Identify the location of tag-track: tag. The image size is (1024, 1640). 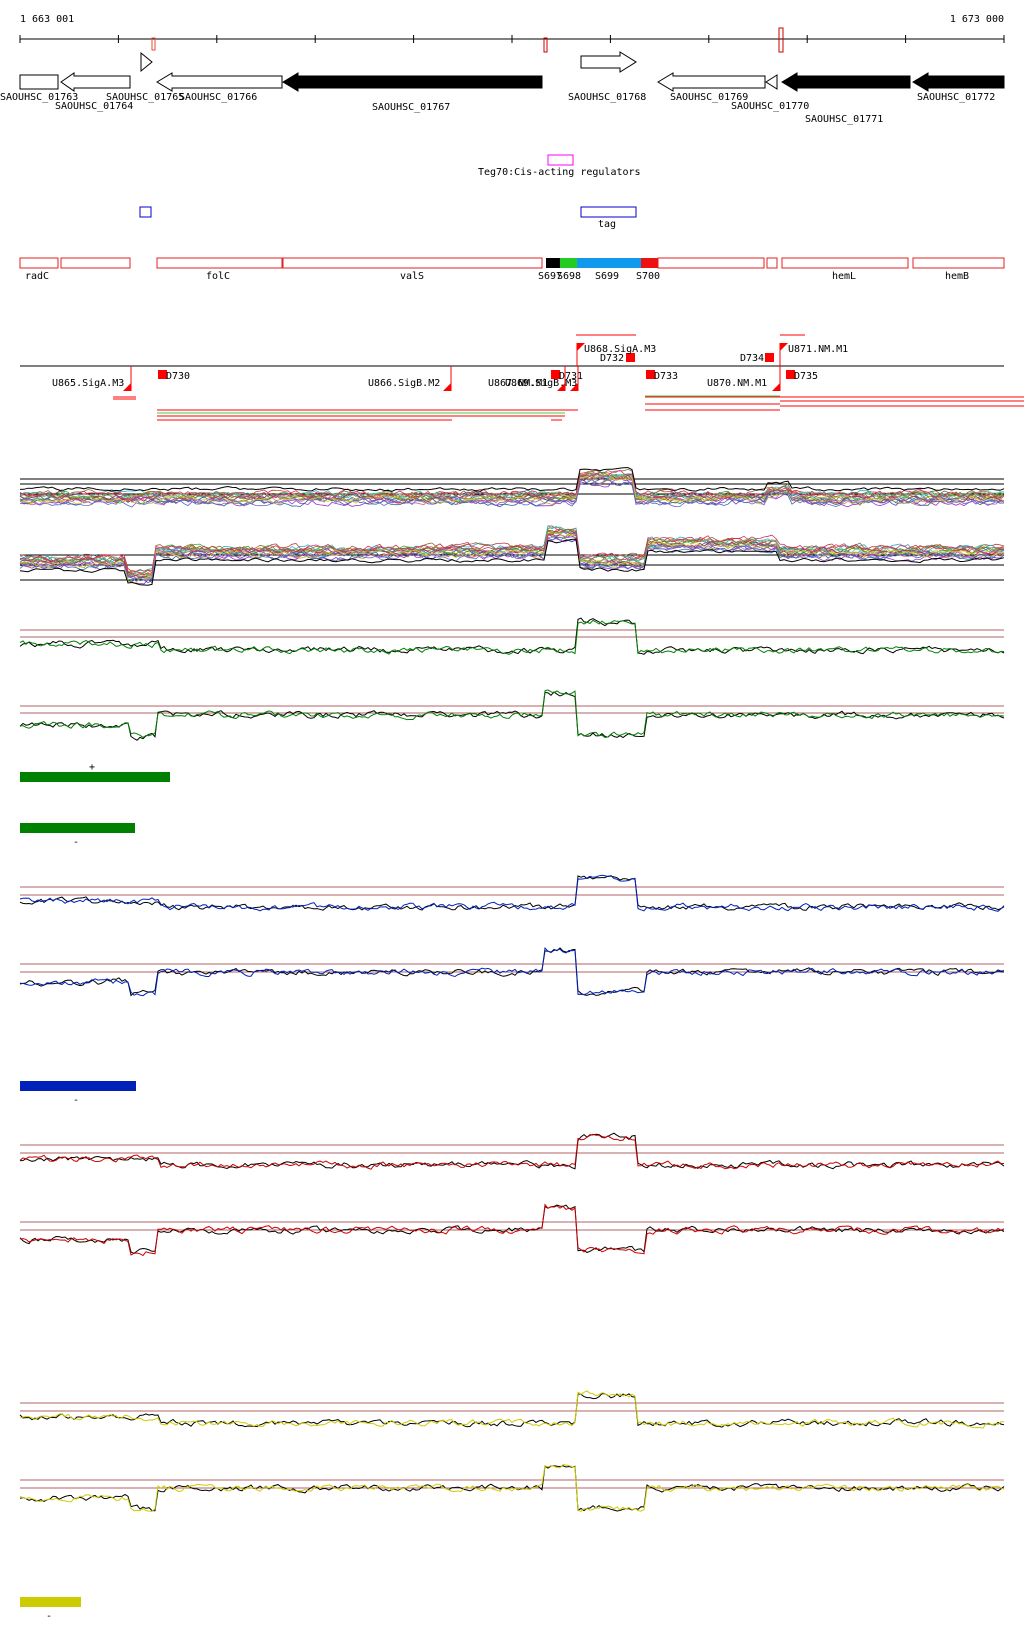
(388, 218).